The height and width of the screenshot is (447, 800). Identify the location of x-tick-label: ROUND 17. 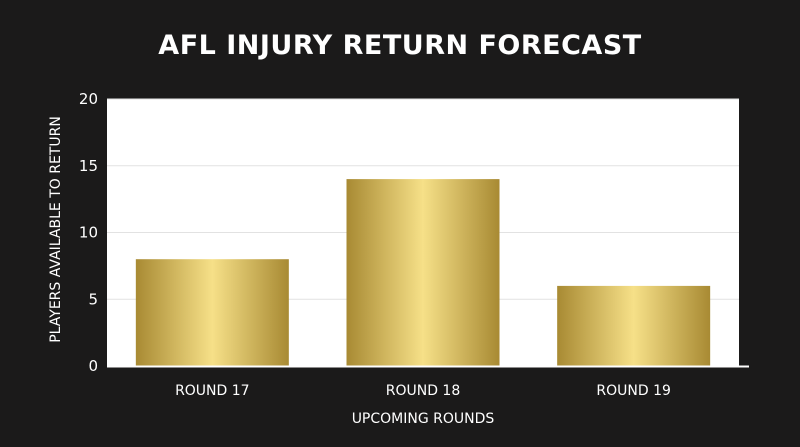
(212, 391).